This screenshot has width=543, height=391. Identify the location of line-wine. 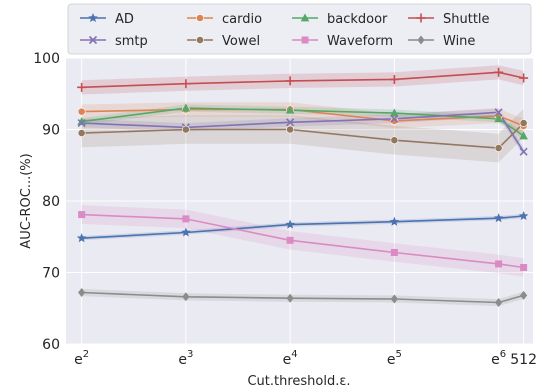
(302, 297).